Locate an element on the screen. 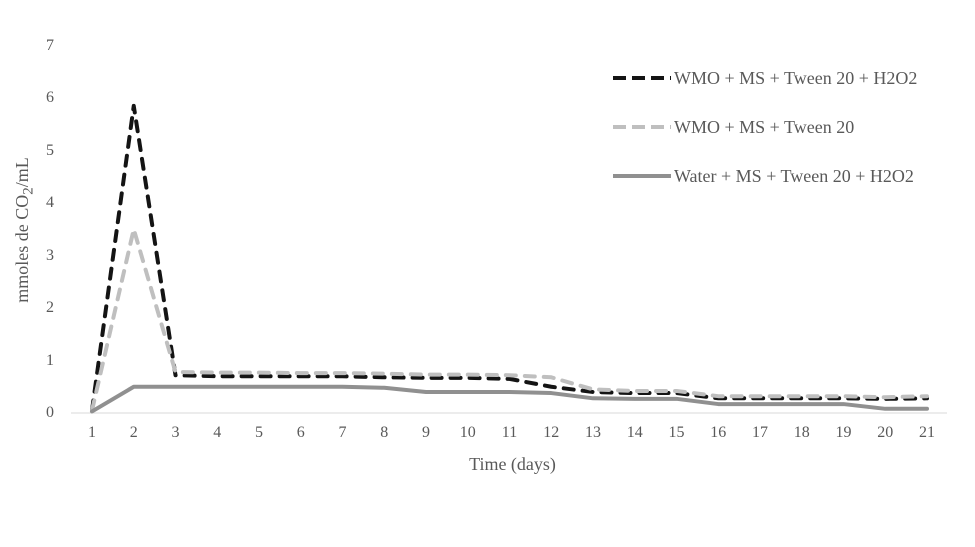 The image size is (975, 547). x-tick-label-12: 12 is located at coordinates (551, 432).